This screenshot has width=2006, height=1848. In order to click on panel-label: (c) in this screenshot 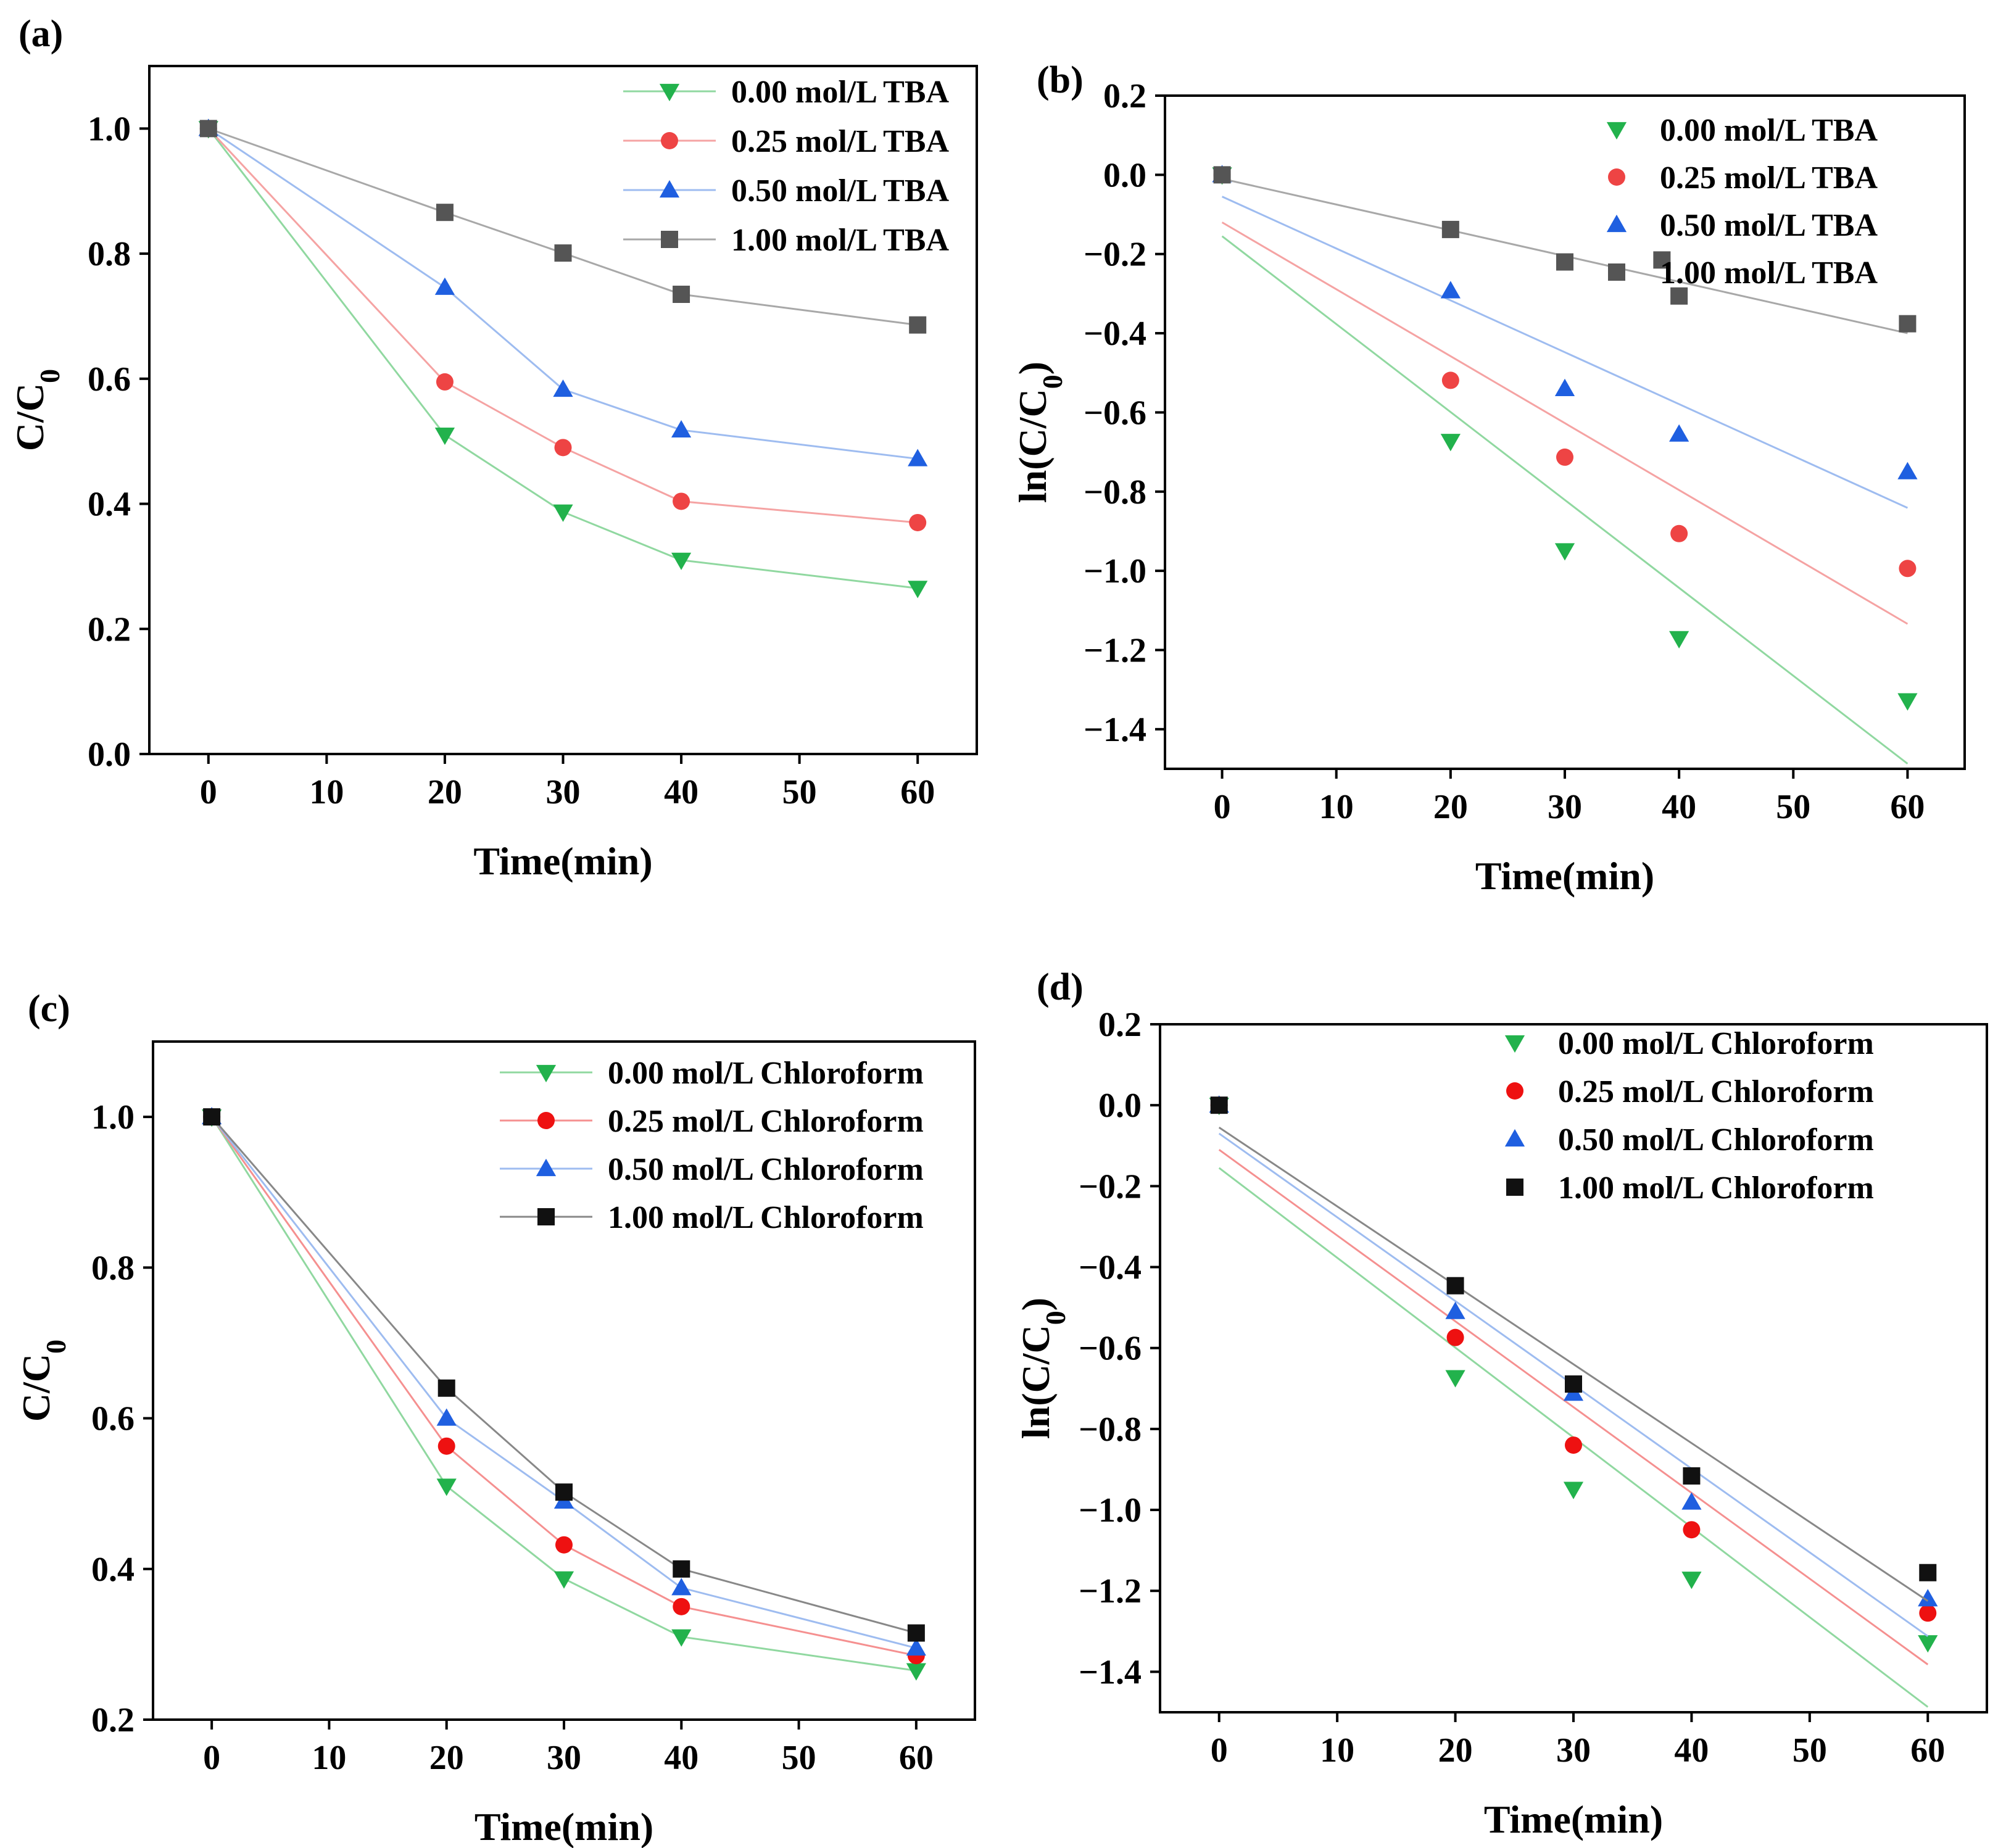, I will do `click(49, 1009)`.